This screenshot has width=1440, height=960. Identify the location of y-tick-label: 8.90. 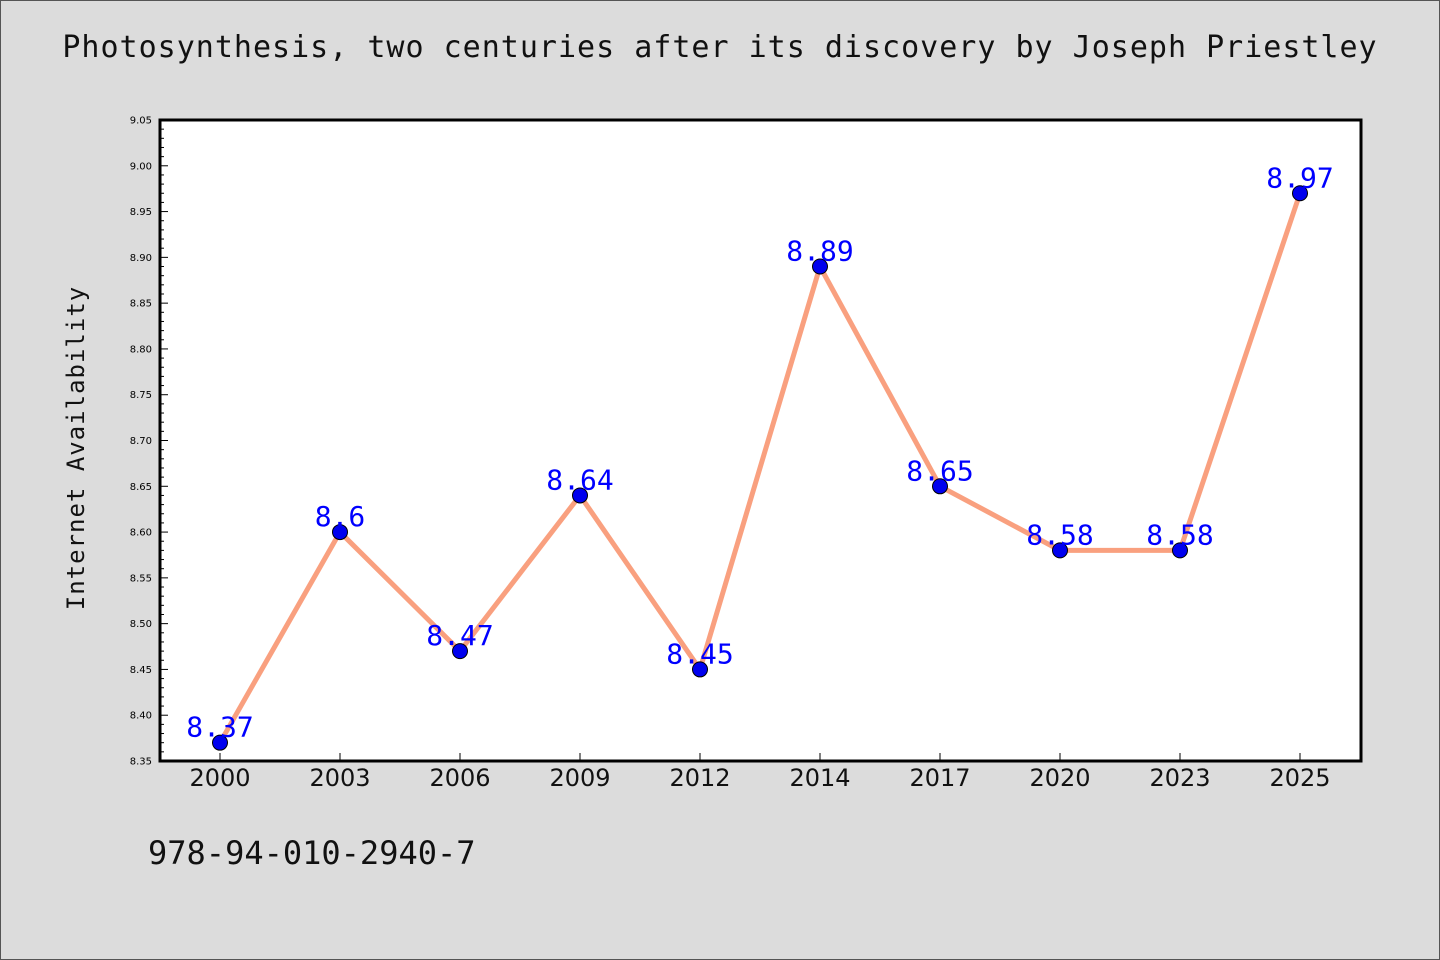
(141, 258).